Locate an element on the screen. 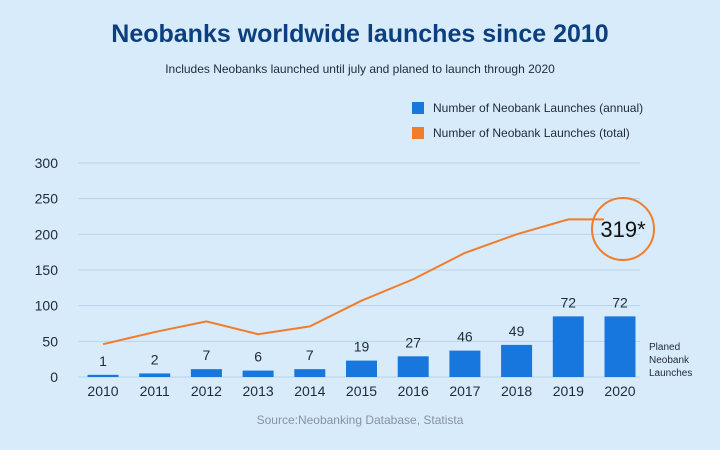 The height and width of the screenshot is (450, 720). x-tick-label: 2020 is located at coordinates (619, 391).